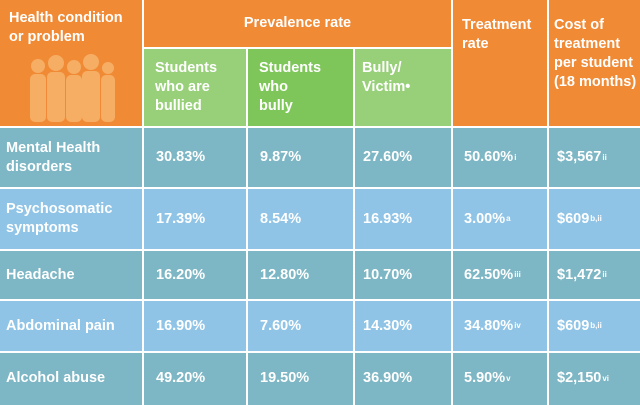  What do you see at coordinates (485, 218) in the screenshot?
I see `cell-value-treatment: 3.00%` at bounding box center [485, 218].